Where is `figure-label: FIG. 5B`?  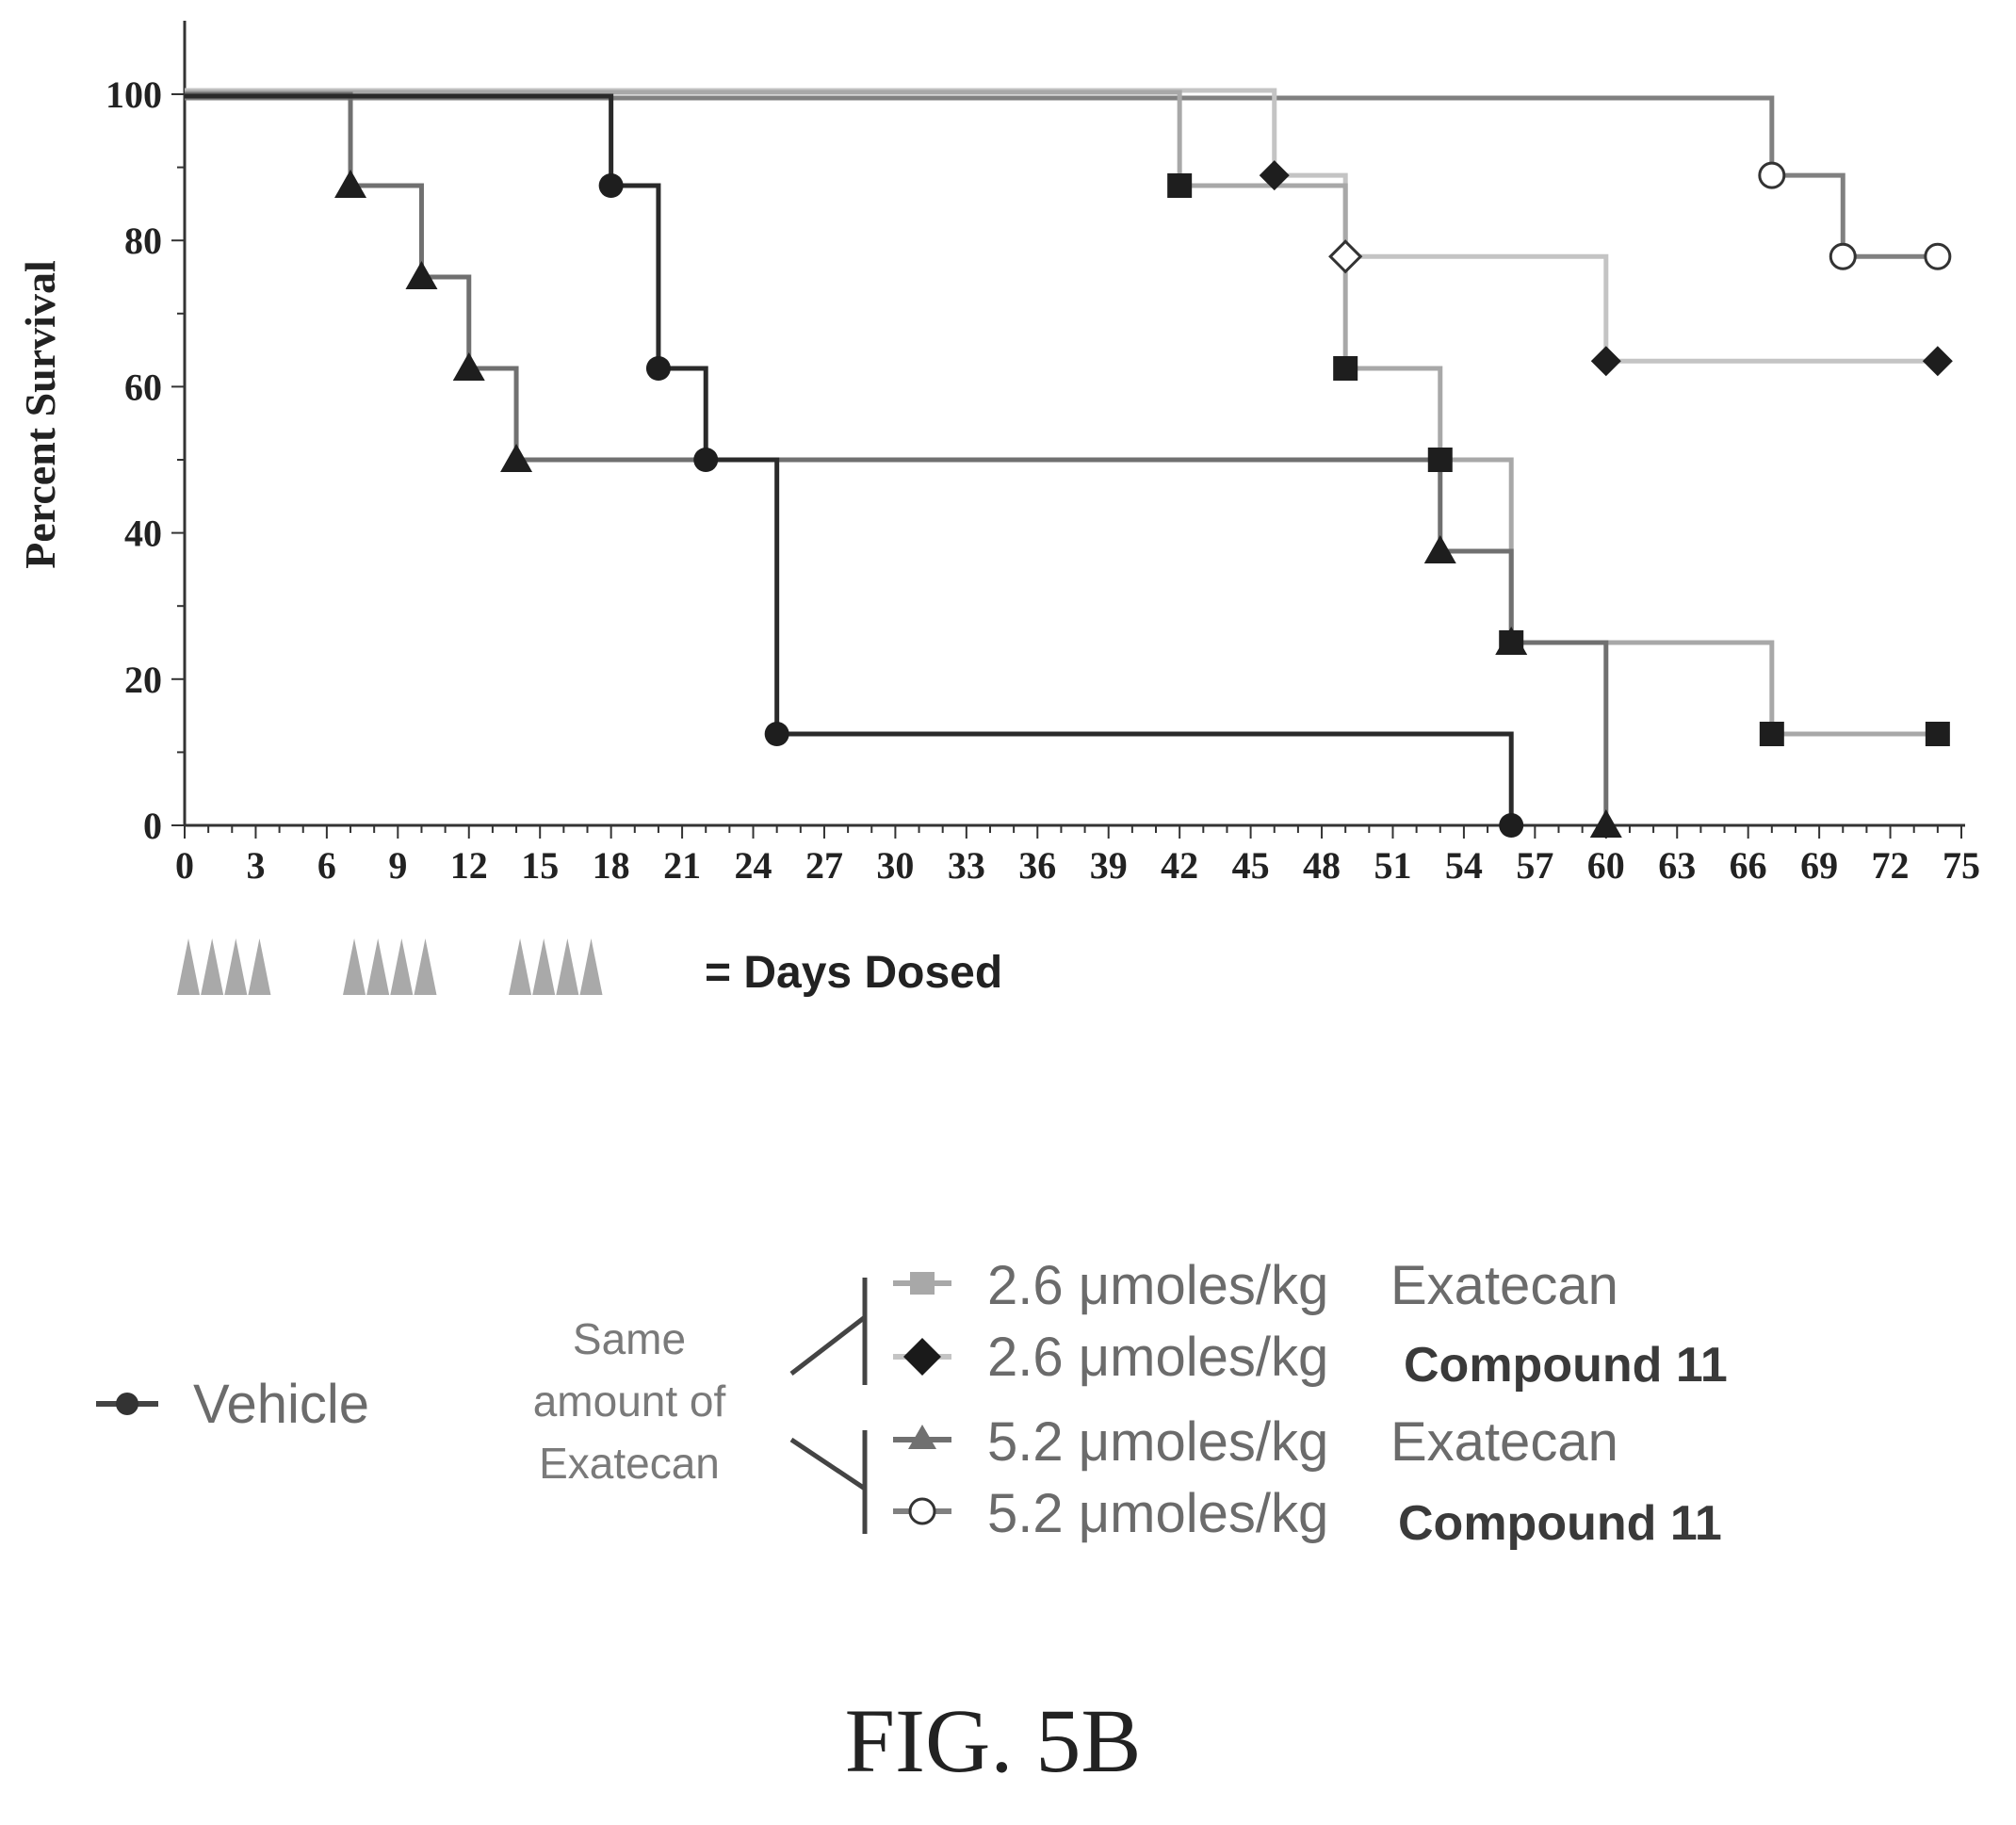 figure-label: FIG. 5B is located at coordinates (993, 1741).